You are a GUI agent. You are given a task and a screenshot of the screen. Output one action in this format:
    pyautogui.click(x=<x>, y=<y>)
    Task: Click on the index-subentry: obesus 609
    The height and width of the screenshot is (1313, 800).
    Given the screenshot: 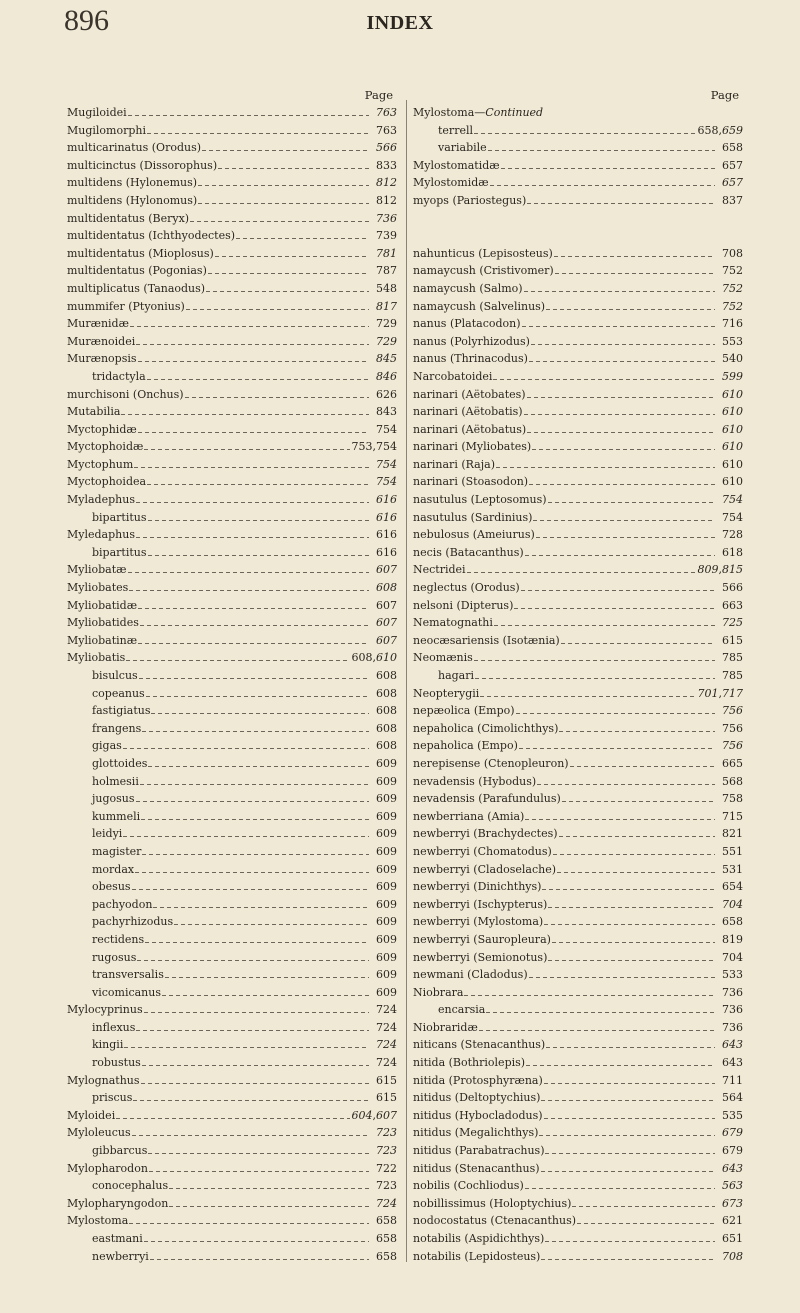 What is the action you would take?
    pyautogui.click(x=232, y=887)
    